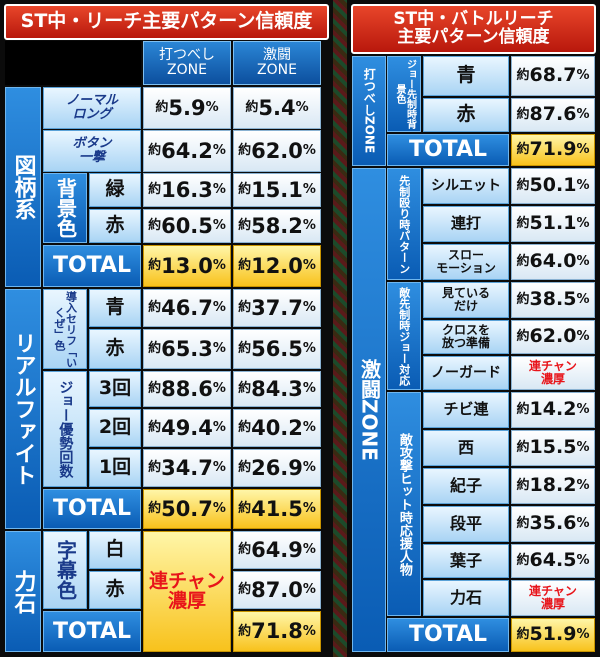  Describe the element at coordinates (277, 468) in the screenshot. I see `value-cell: 約 26.9%` at that location.